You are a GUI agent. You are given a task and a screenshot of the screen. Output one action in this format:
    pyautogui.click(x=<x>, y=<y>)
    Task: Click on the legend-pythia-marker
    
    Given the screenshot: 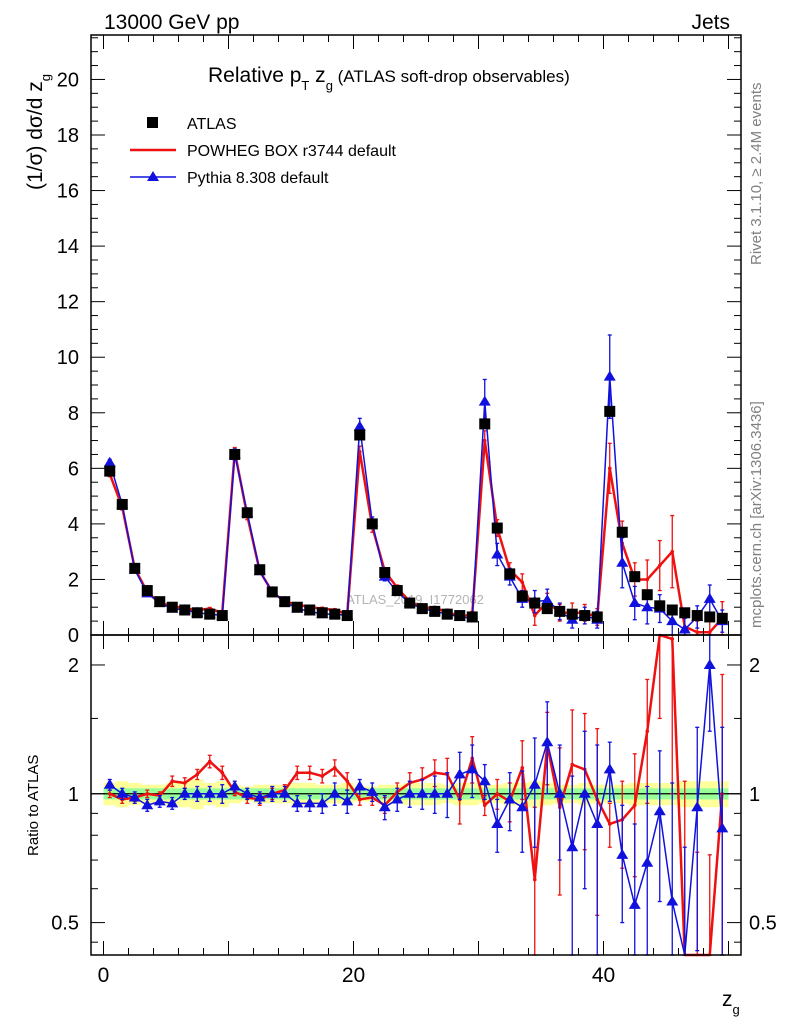 What is the action you would take?
    pyautogui.click(x=153, y=176)
    